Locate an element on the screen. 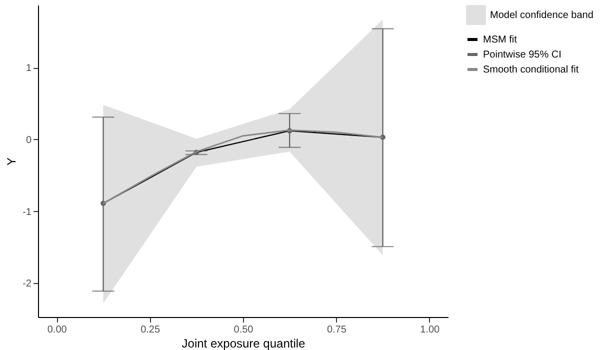 Image resolution: width=600 pixels, height=350 pixels. legend-label: MSM fit is located at coordinates (500, 40).